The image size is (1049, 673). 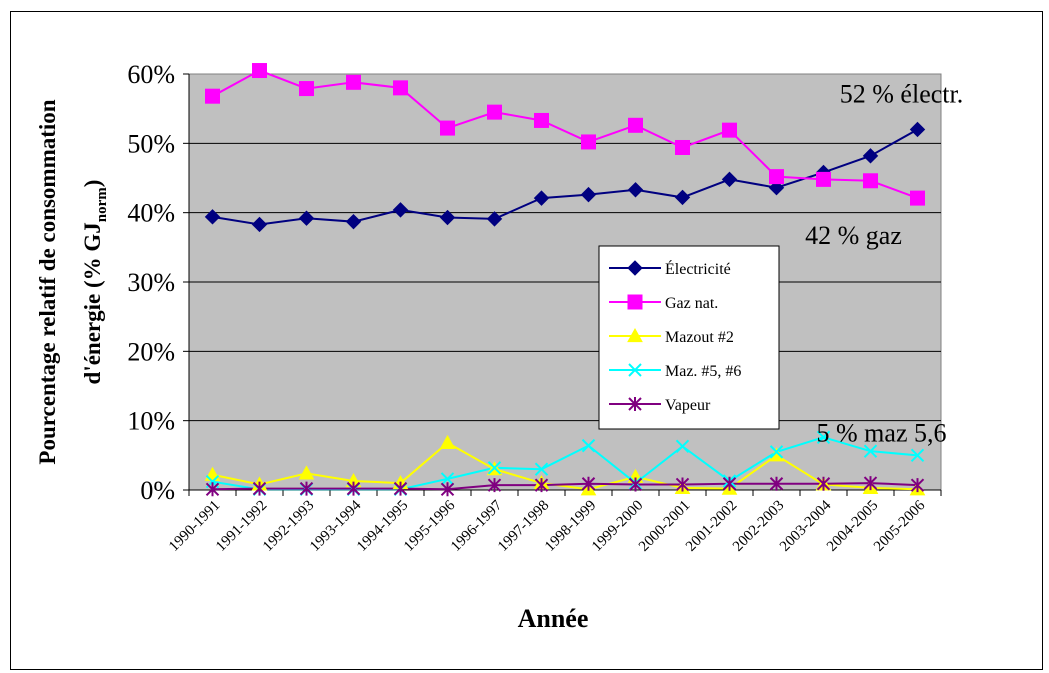 I want to click on series-line-gaz-nat, so click(x=565, y=134).